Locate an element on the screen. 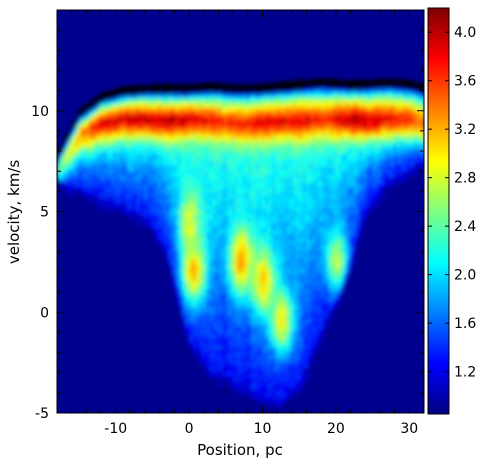 The width and height of the screenshot is (490, 474). x-axis-label: Position, pc is located at coordinates (240, 450).